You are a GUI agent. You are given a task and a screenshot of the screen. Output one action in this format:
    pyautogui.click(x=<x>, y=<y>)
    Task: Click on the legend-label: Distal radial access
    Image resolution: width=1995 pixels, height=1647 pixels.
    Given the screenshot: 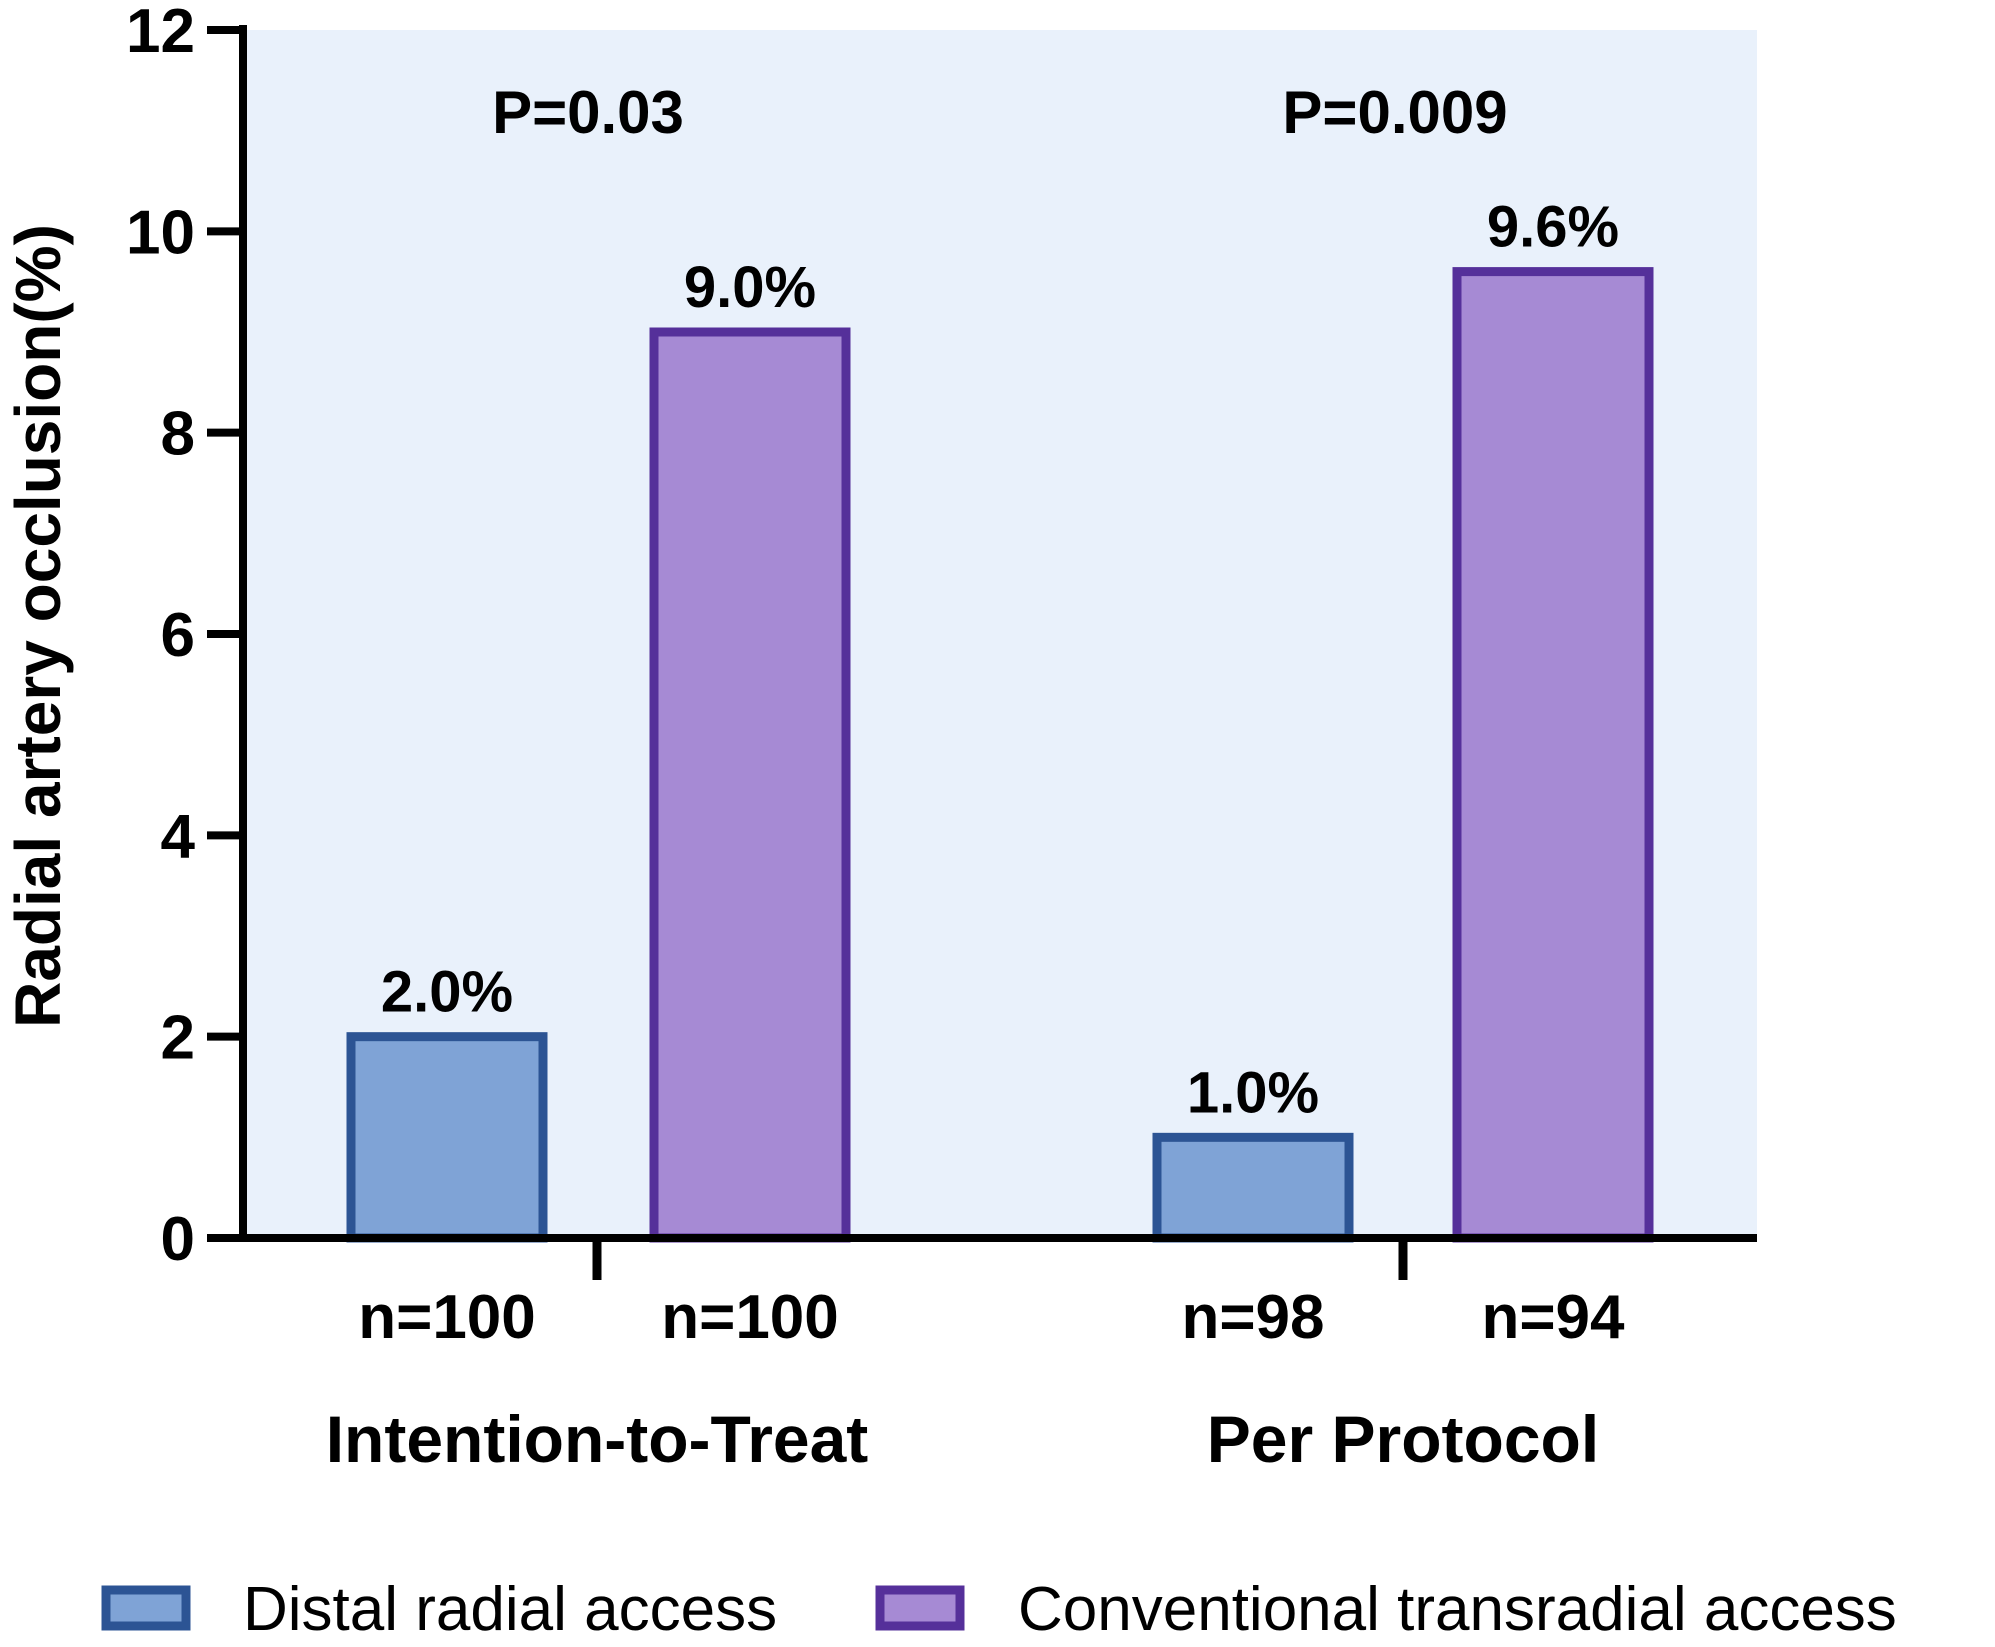 What is the action you would take?
    pyautogui.click(x=510, y=1608)
    